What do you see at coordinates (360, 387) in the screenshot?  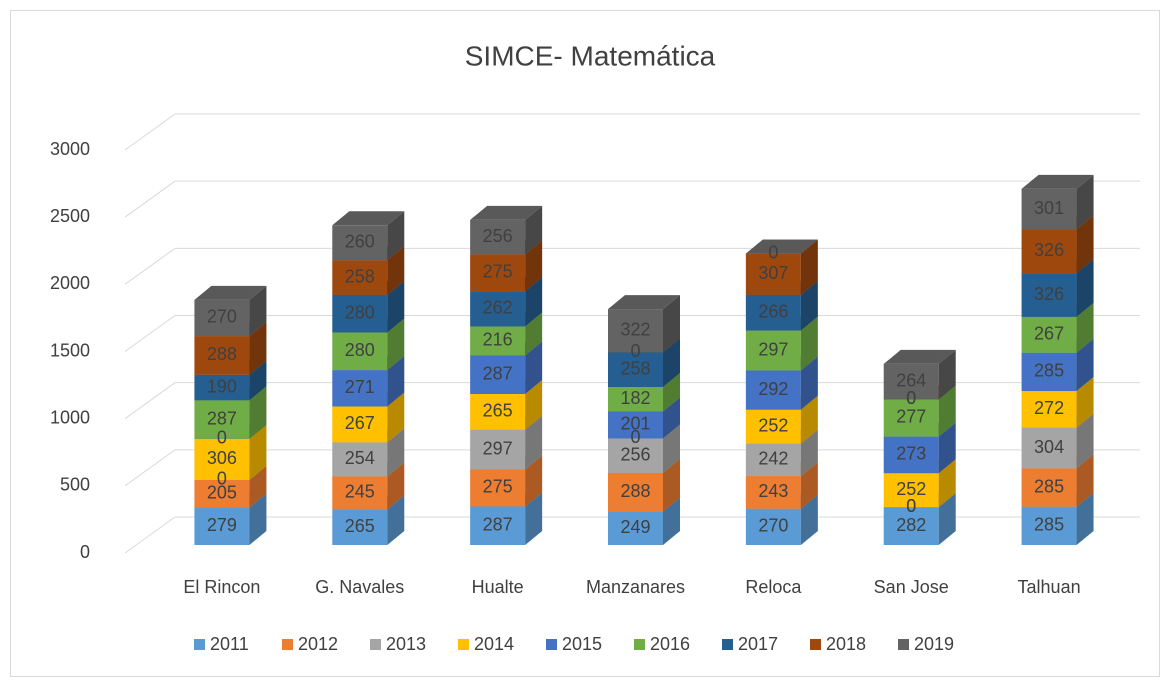 I see `data-label: 271` at bounding box center [360, 387].